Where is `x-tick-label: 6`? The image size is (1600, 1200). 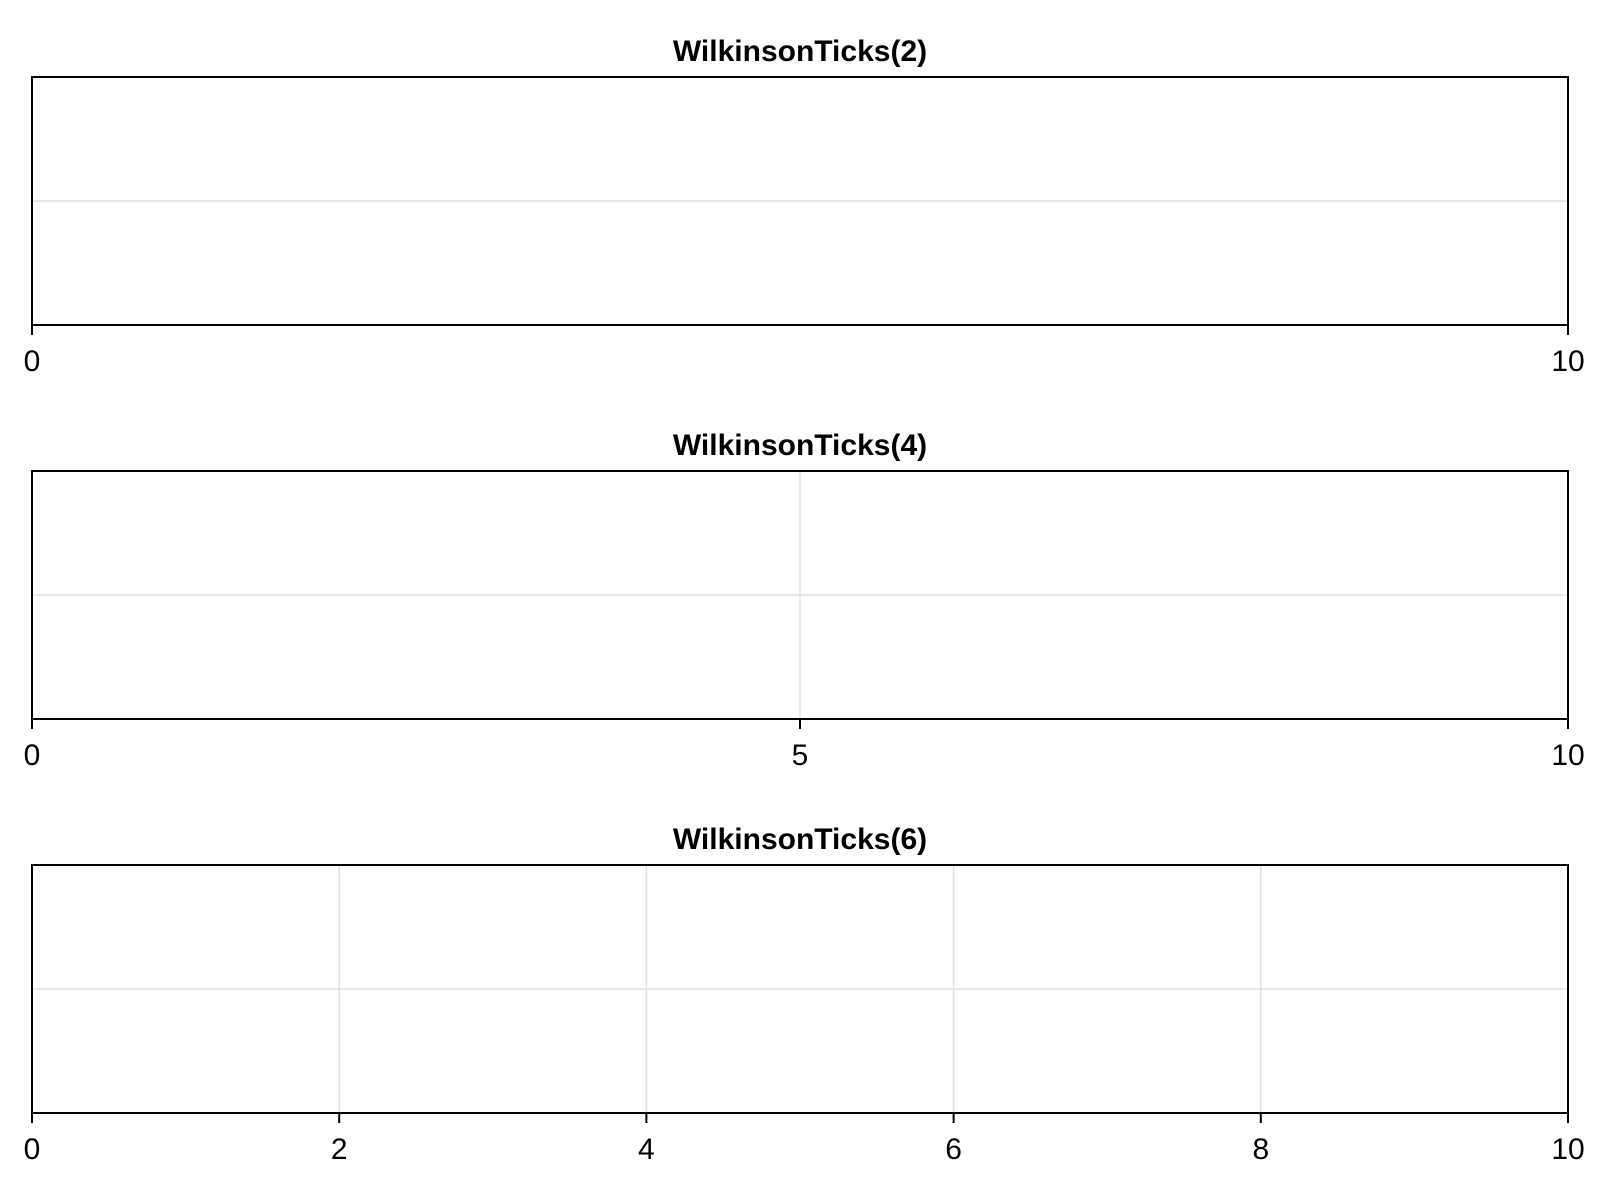
x-tick-label: 6 is located at coordinates (953, 1149).